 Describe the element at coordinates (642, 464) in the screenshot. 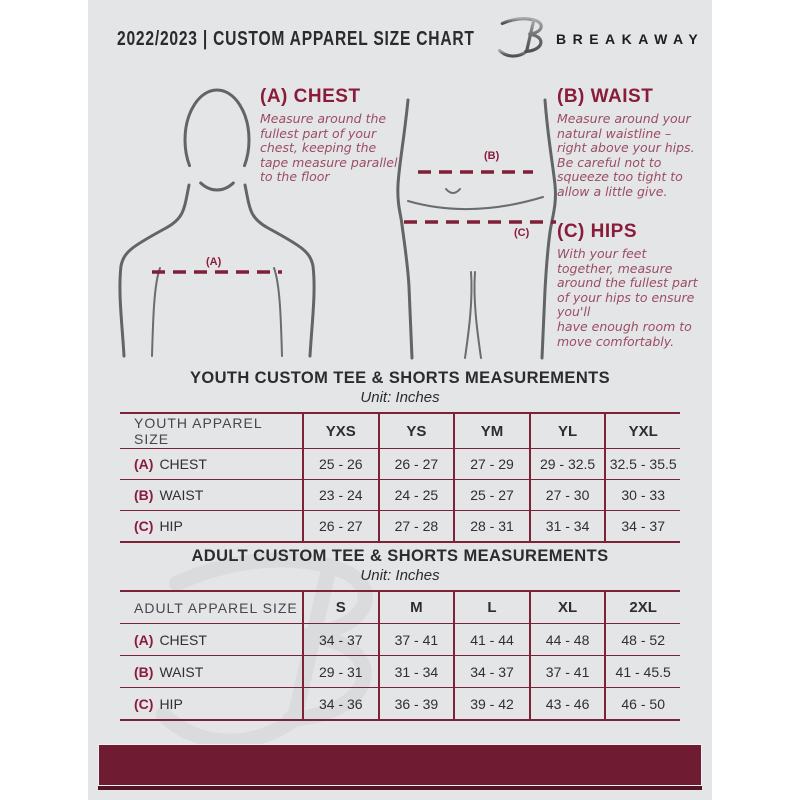

I see `table-cell: 32.5 - 35.5` at that location.